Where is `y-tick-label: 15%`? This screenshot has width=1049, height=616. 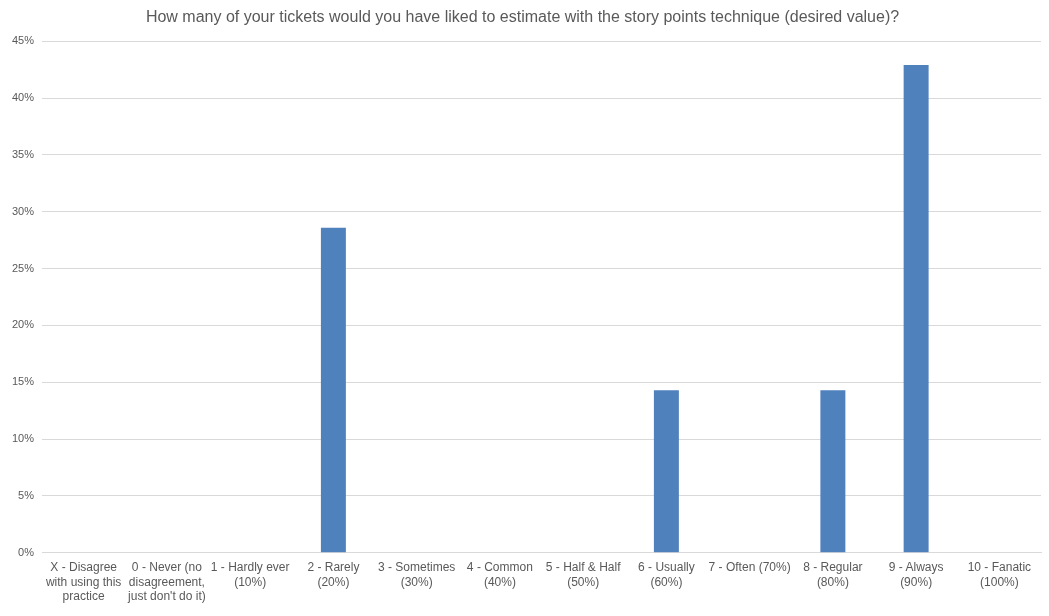
y-tick-label: 15% is located at coordinates (23, 381).